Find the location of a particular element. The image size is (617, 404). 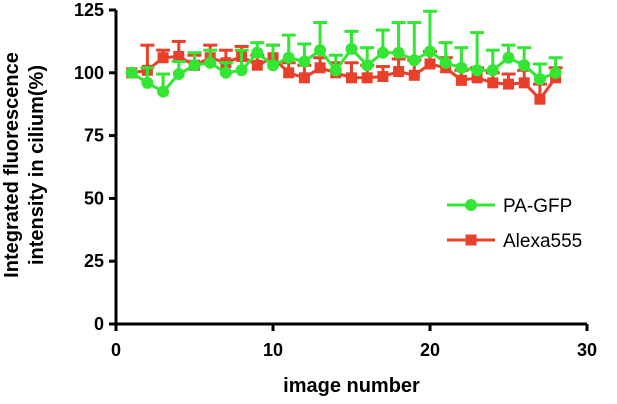

y-tick-label: 0 is located at coordinates (99, 324).